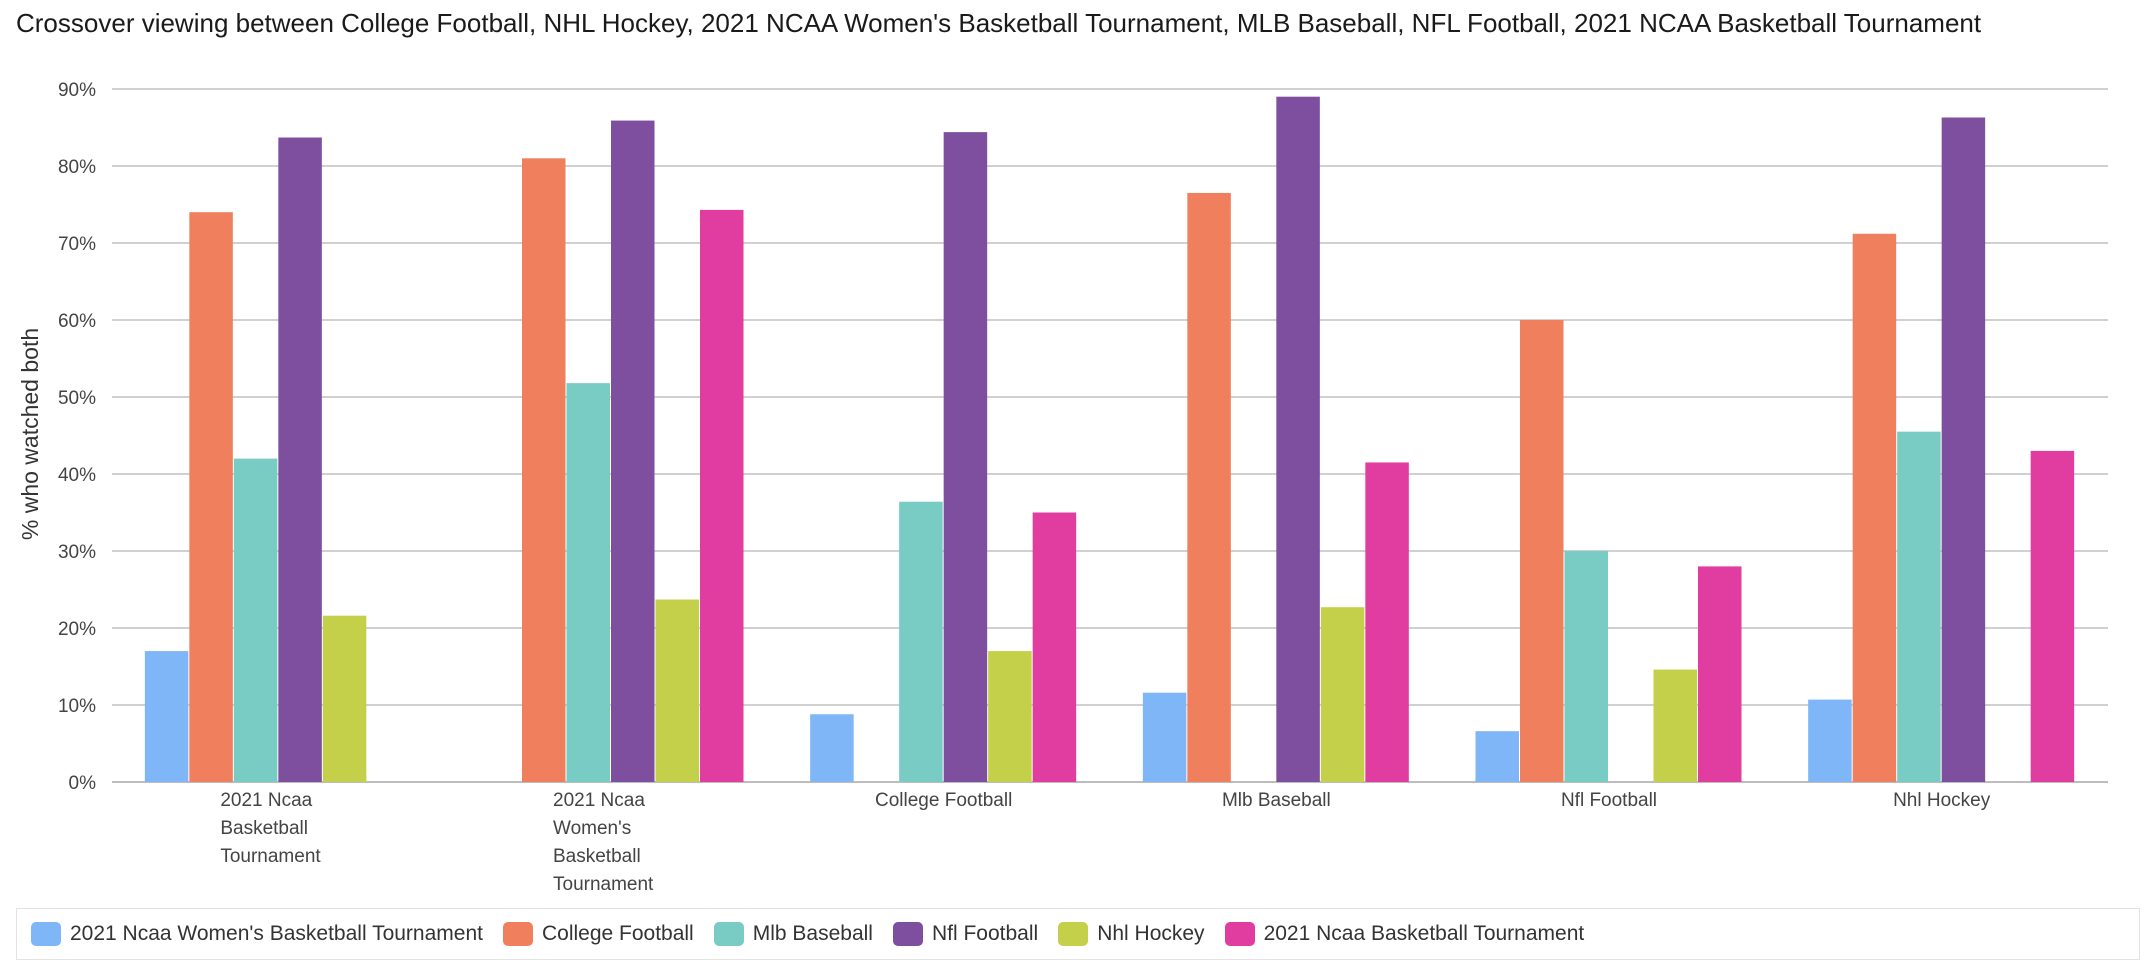  Describe the element at coordinates (77, 398) in the screenshot. I see `y-tick-label: 50%` at that location.